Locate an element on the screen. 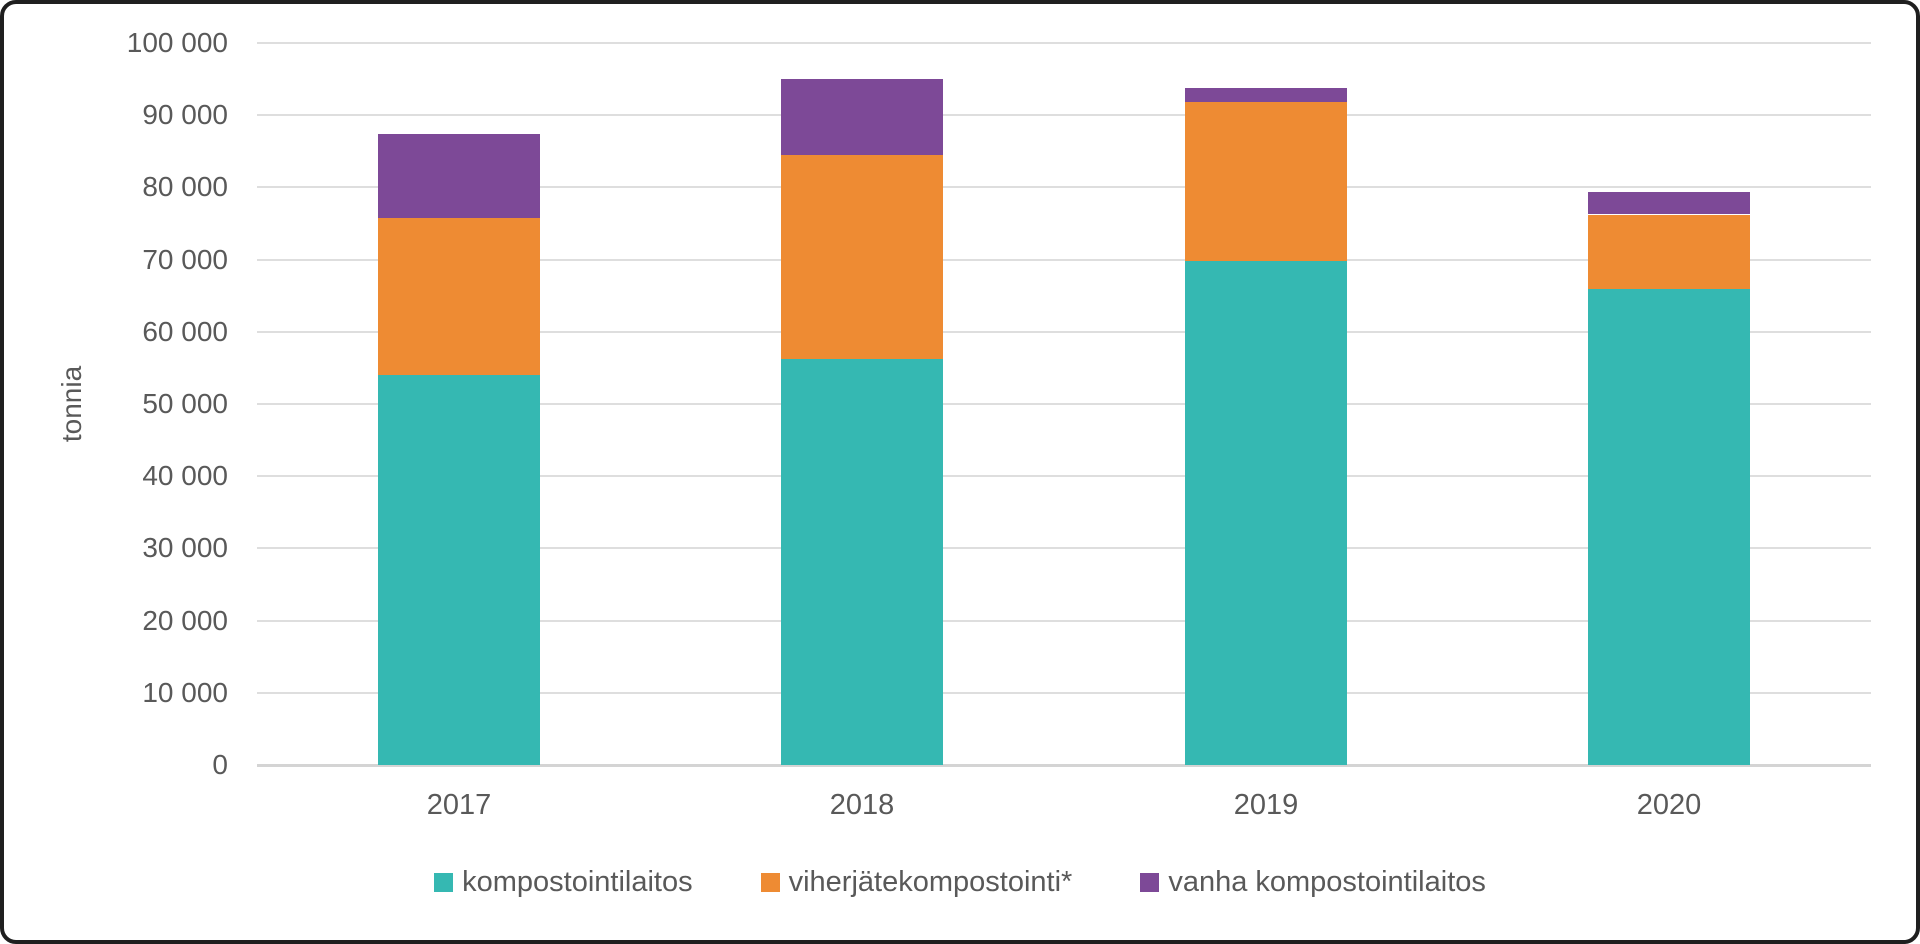  y-tick-label: 50 000 is located at coordinates (185, 403).